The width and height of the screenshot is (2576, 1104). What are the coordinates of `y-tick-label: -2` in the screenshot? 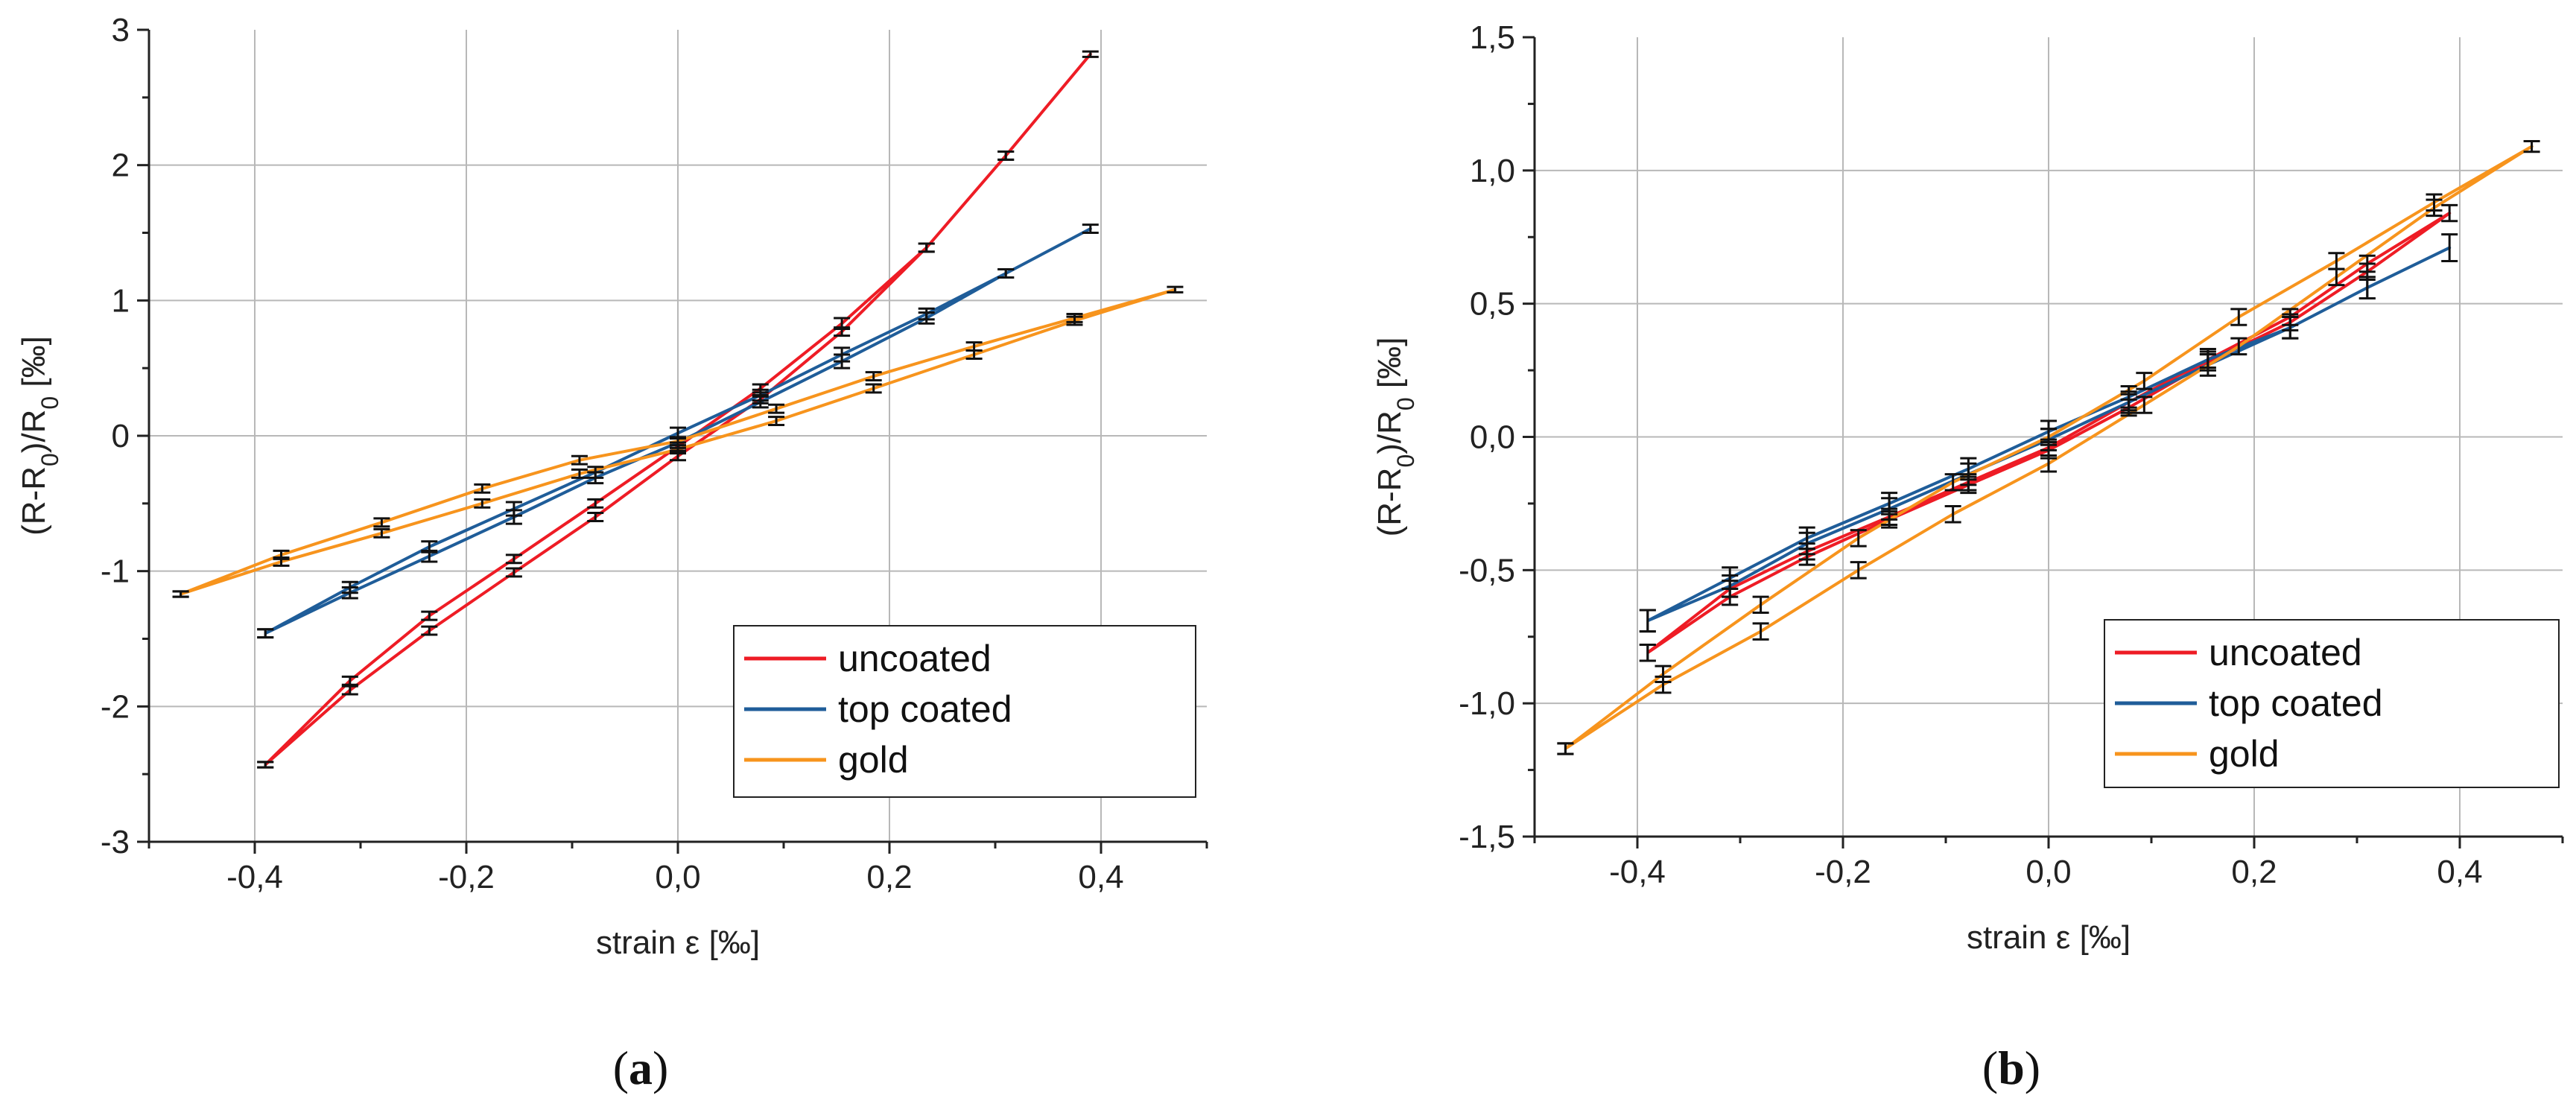 It's located at (116, 707).